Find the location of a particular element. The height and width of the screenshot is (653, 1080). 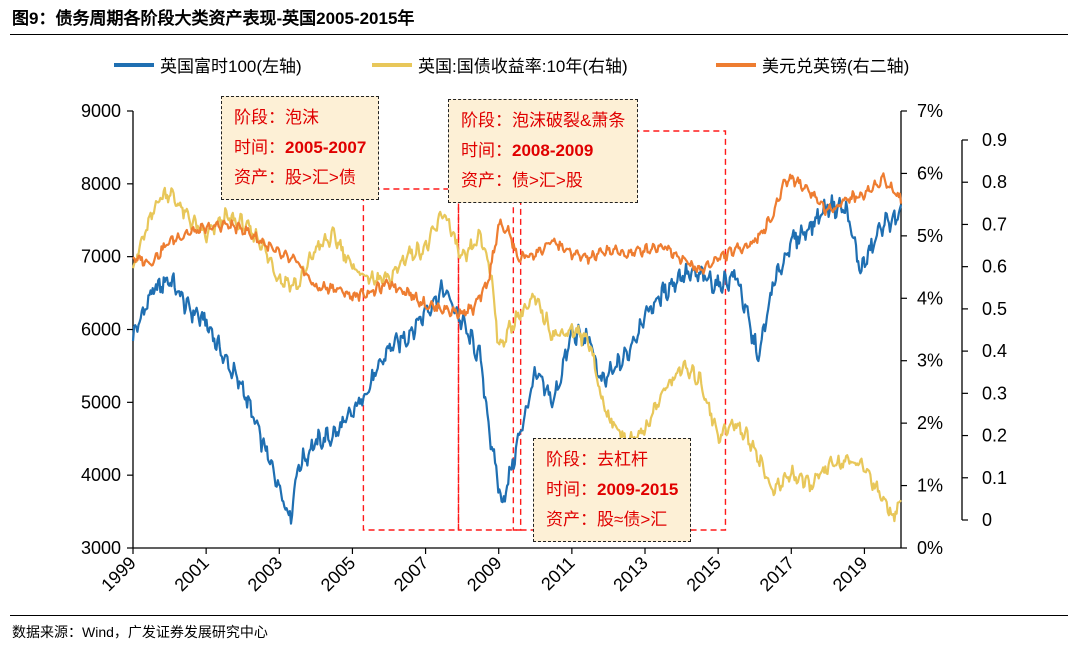

x-tick-label: 2005 is located at coordinates (338, 574).